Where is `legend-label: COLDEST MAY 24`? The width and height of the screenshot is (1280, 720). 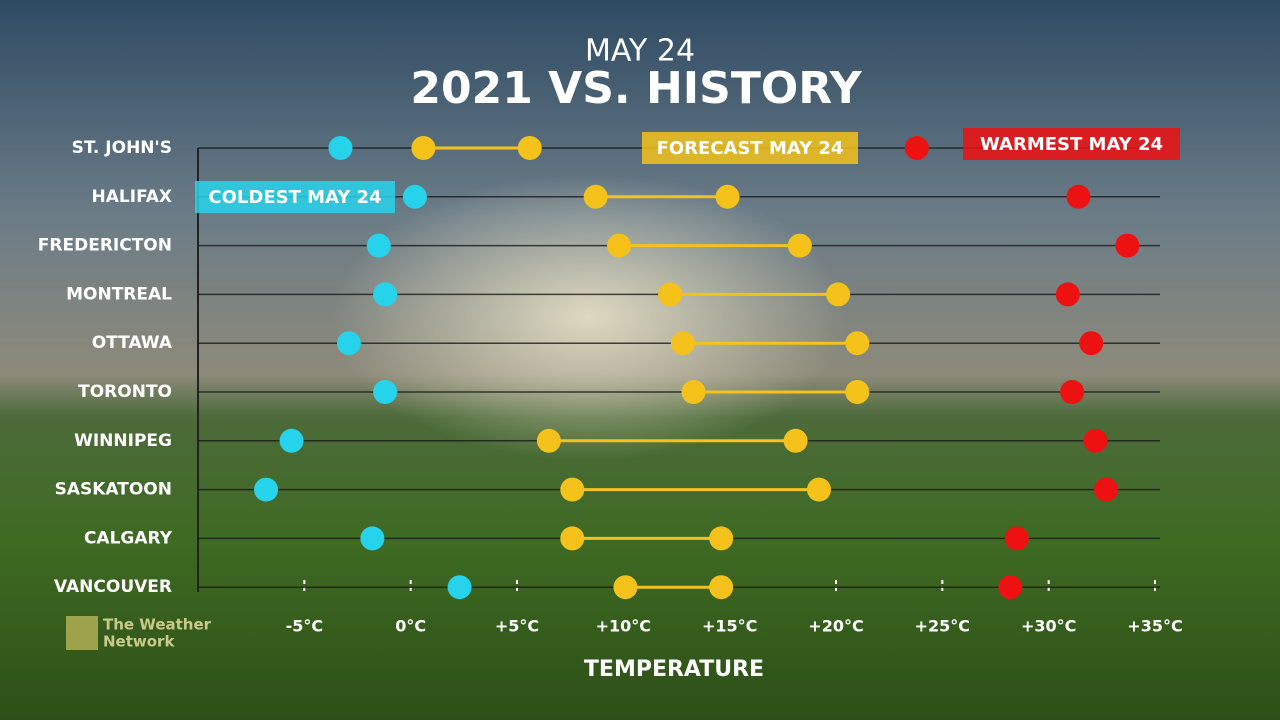
legend-label: COLDEST MAY 24 is located at coordinates (294, 197).